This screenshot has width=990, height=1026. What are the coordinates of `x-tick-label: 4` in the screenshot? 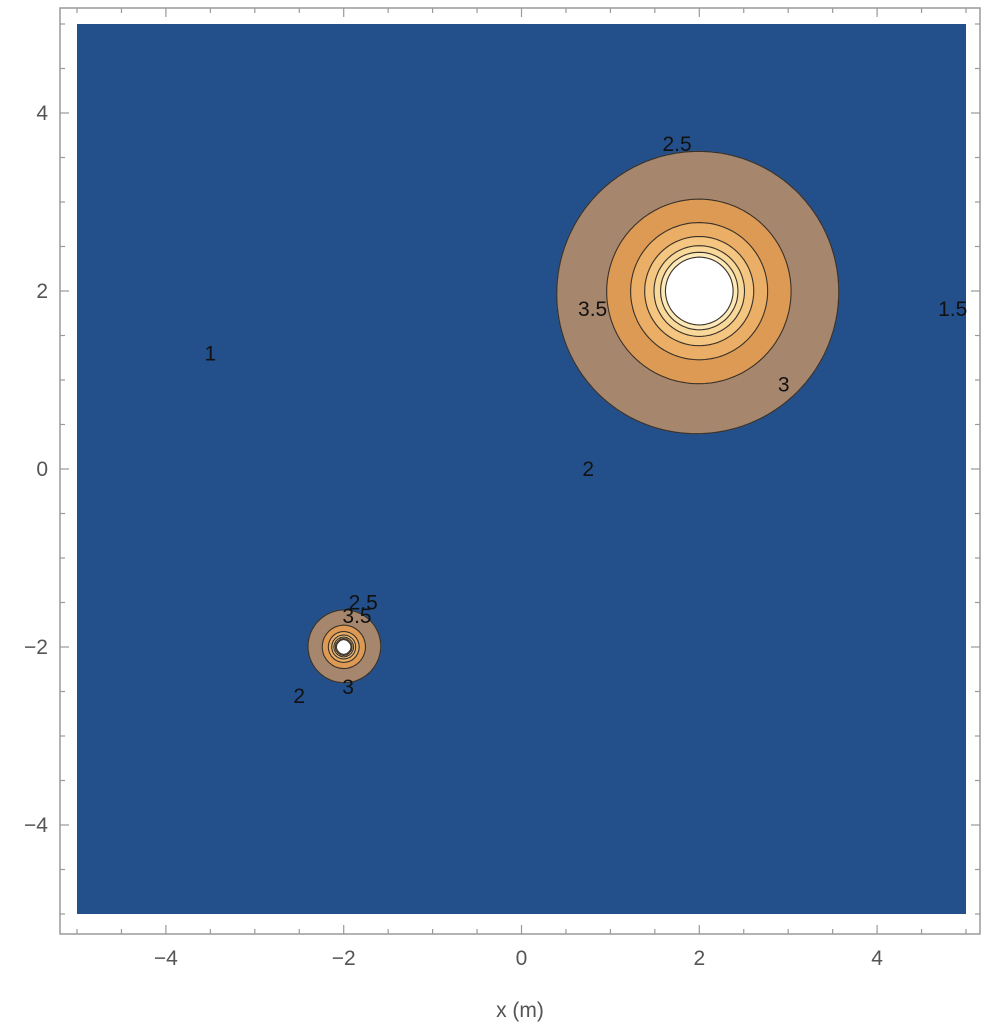 It's located at (877, 958).